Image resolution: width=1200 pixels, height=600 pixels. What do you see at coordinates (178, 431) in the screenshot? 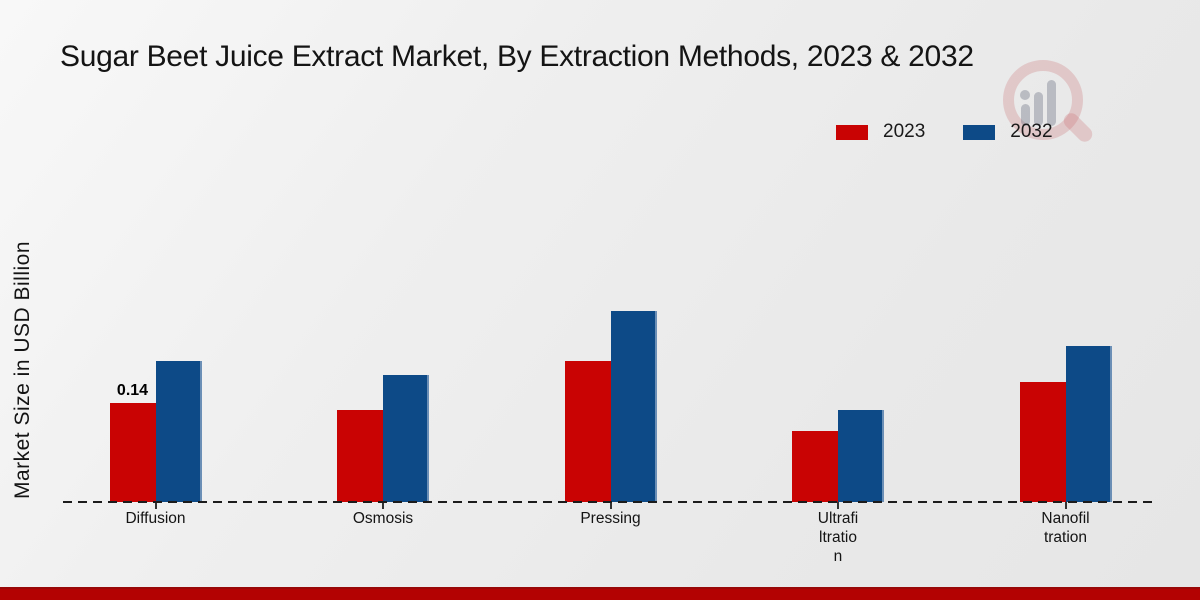
I see `bar-2032-diffusion` at bounding box center [178, 431].